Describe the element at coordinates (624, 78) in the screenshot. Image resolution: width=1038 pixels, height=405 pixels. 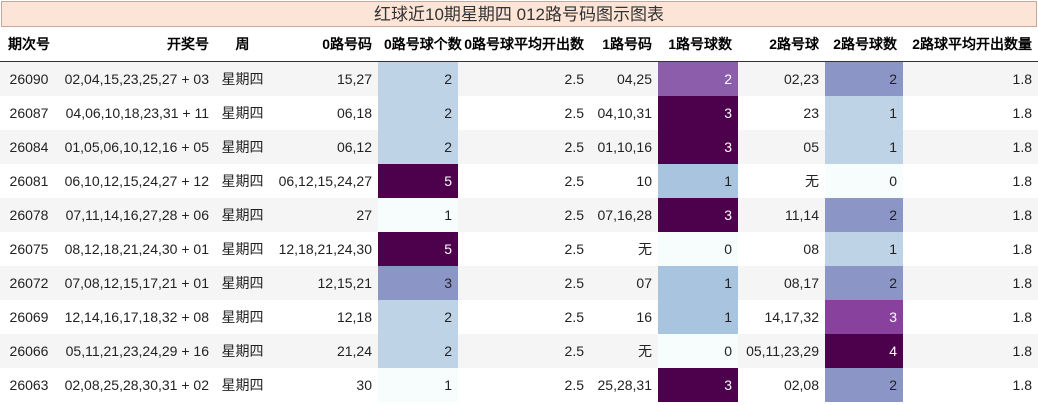
I see `cell: 04,25` at that location.